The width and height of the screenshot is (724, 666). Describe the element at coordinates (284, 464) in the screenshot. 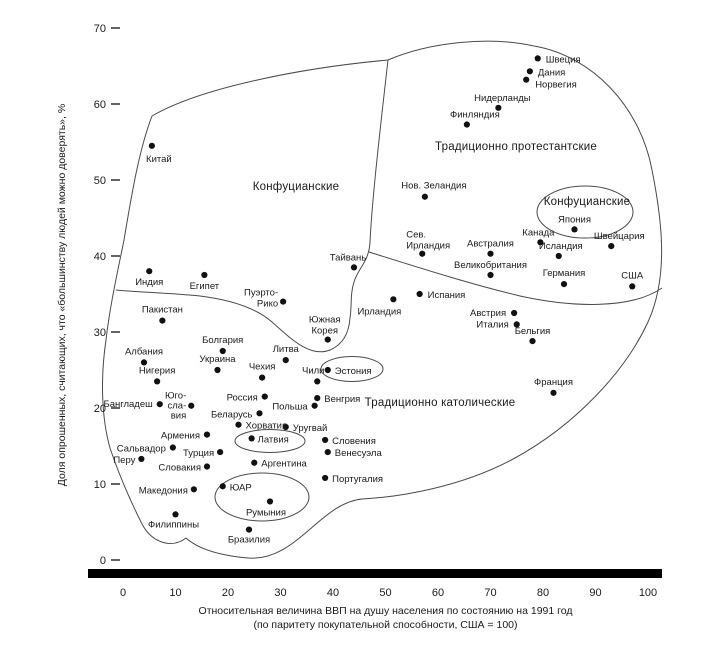

I see `country-label: Аргентина` at that location.